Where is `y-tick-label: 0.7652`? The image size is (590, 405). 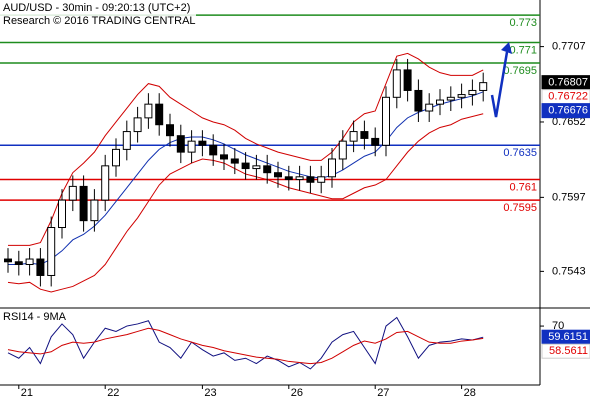
y-tick-label: 0.7652 is located at coordinates (569, 122).